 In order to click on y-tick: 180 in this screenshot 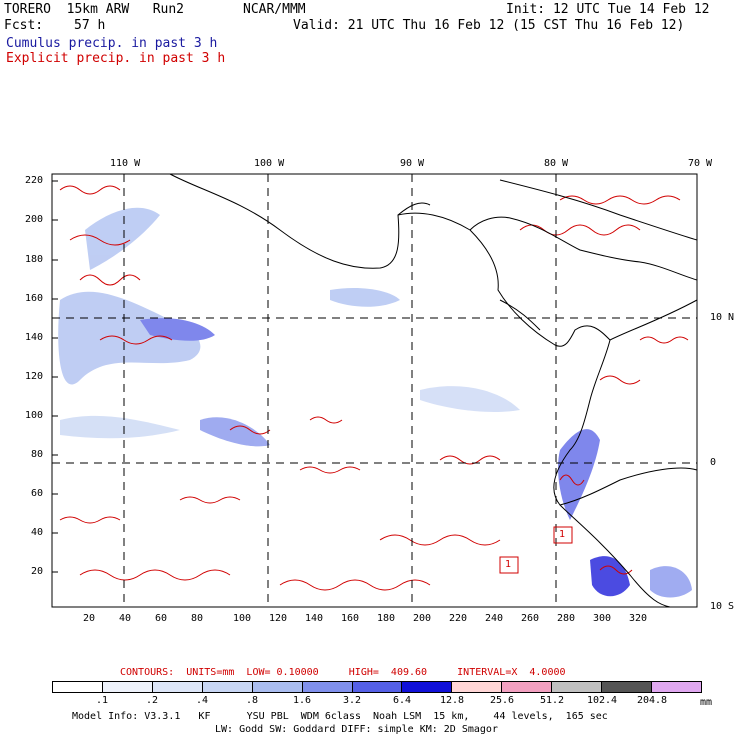, I will do `click(34, 259)`.